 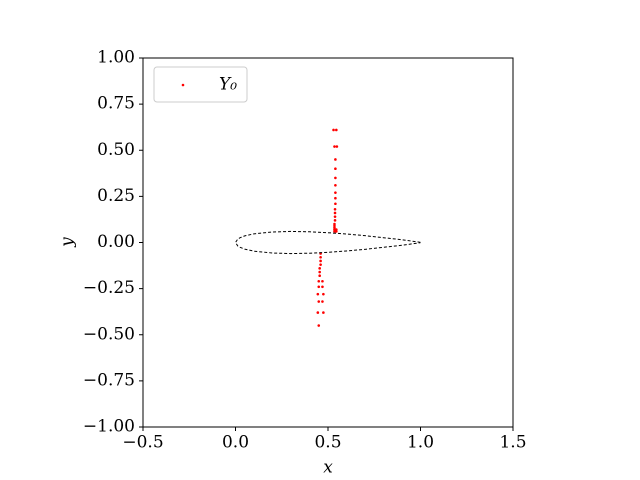 I want to click on x-axis-label: x, so click(x=328, y=468).